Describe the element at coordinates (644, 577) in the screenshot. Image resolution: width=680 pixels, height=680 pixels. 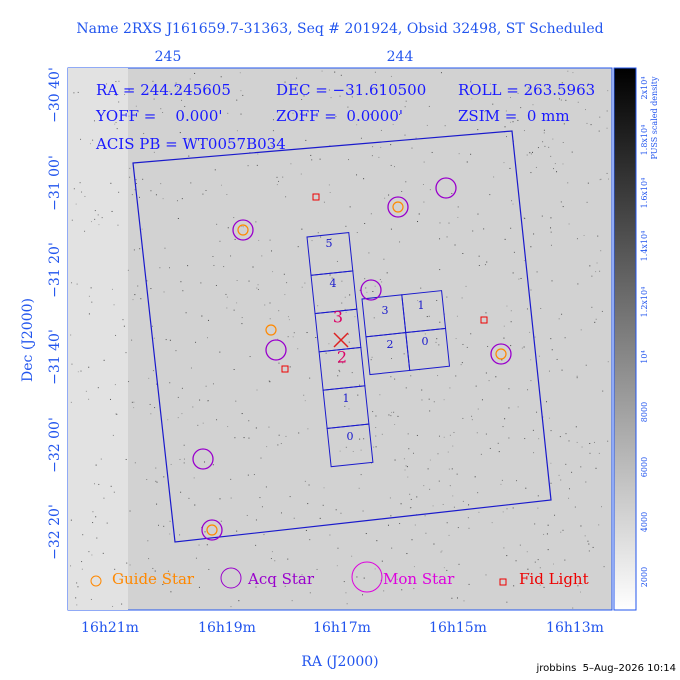
I see `colorbar-tick-label: 2000` at that location.